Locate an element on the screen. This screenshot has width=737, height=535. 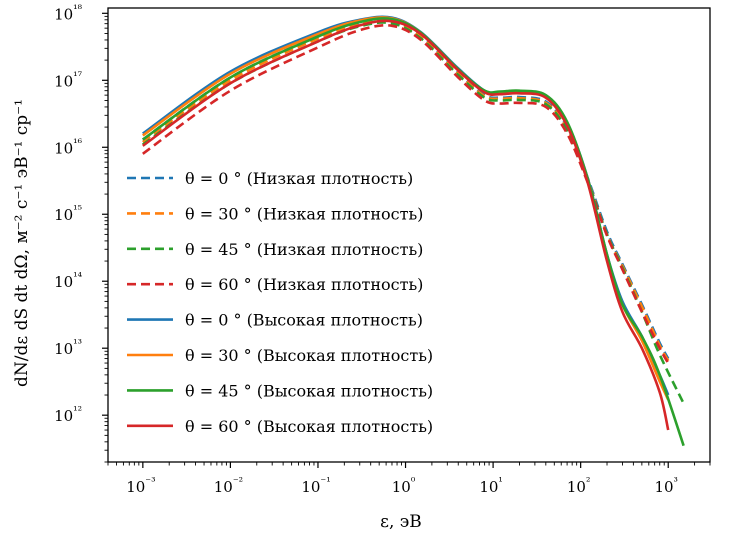
x-tick-label: 10⁻² is located at coordinates (228, 485).